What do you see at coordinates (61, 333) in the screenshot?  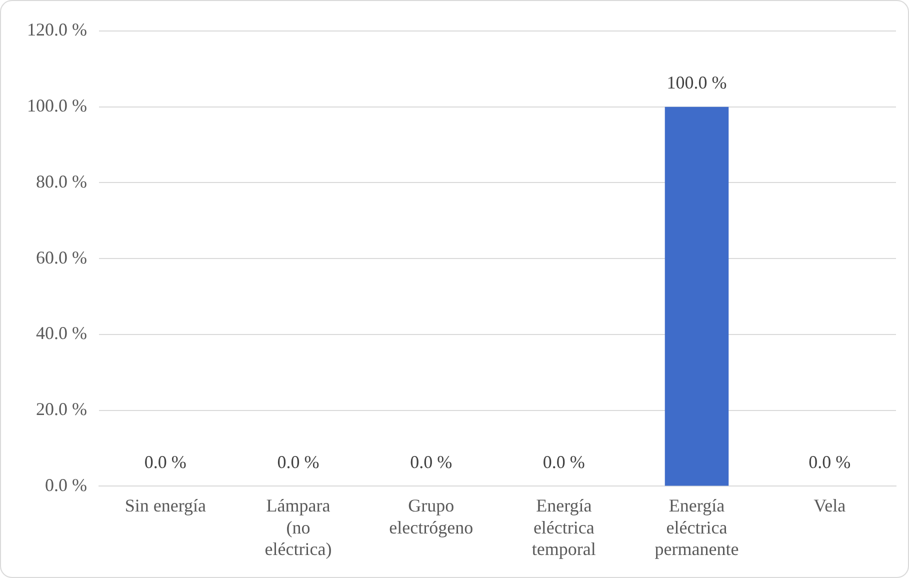 I see `y-tick-label: 40.0 %` at bounding box center [61, 333].